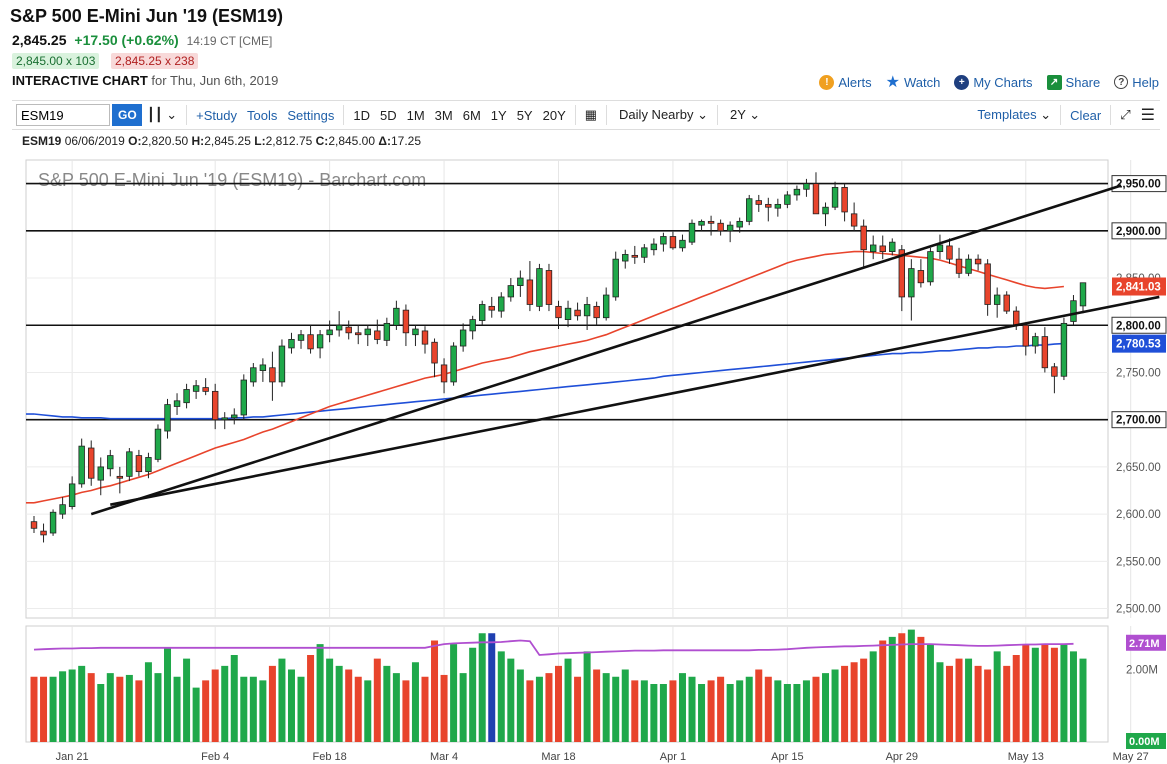 Image resolution: width=1167 pixels, height=764 pixels. Describe the element at coordinates (443, 115) in the screenshot. I see `period-3m: 3M` at that location.